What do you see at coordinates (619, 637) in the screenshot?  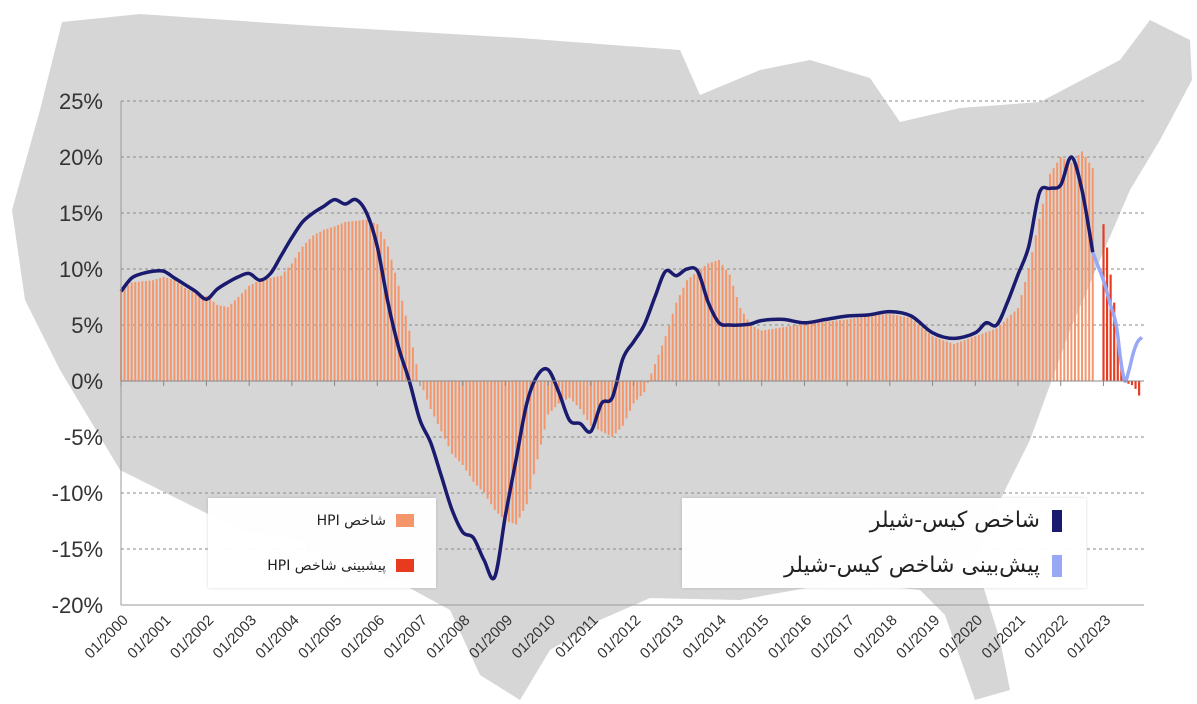 I see `x-tick-label: 01/2012` at bounding box center [619, 637].